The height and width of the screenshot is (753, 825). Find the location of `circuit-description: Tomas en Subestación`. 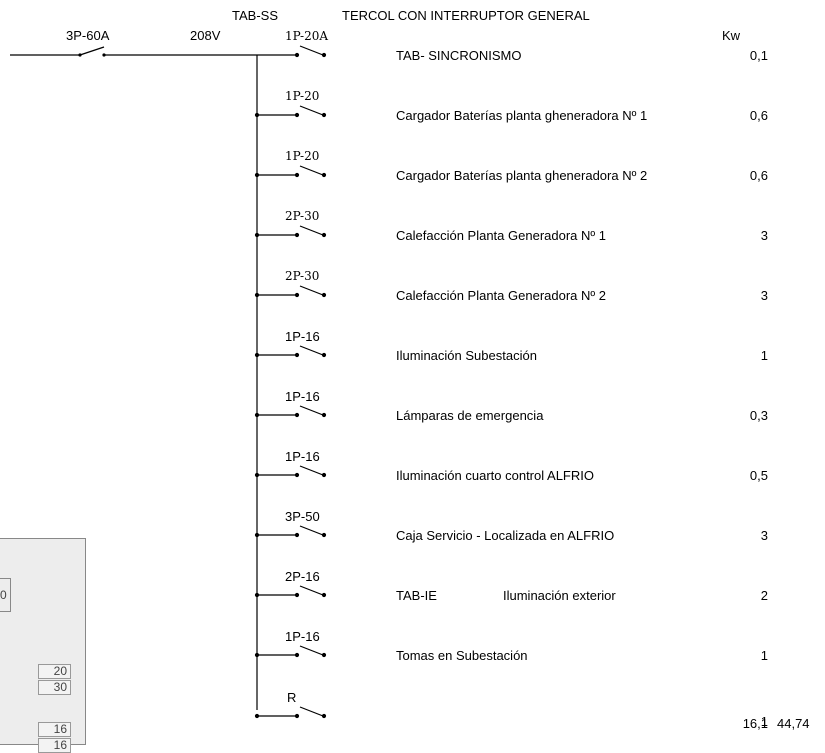

circuit-description: Tomas en Subestación is located at coordinates (462, 655).